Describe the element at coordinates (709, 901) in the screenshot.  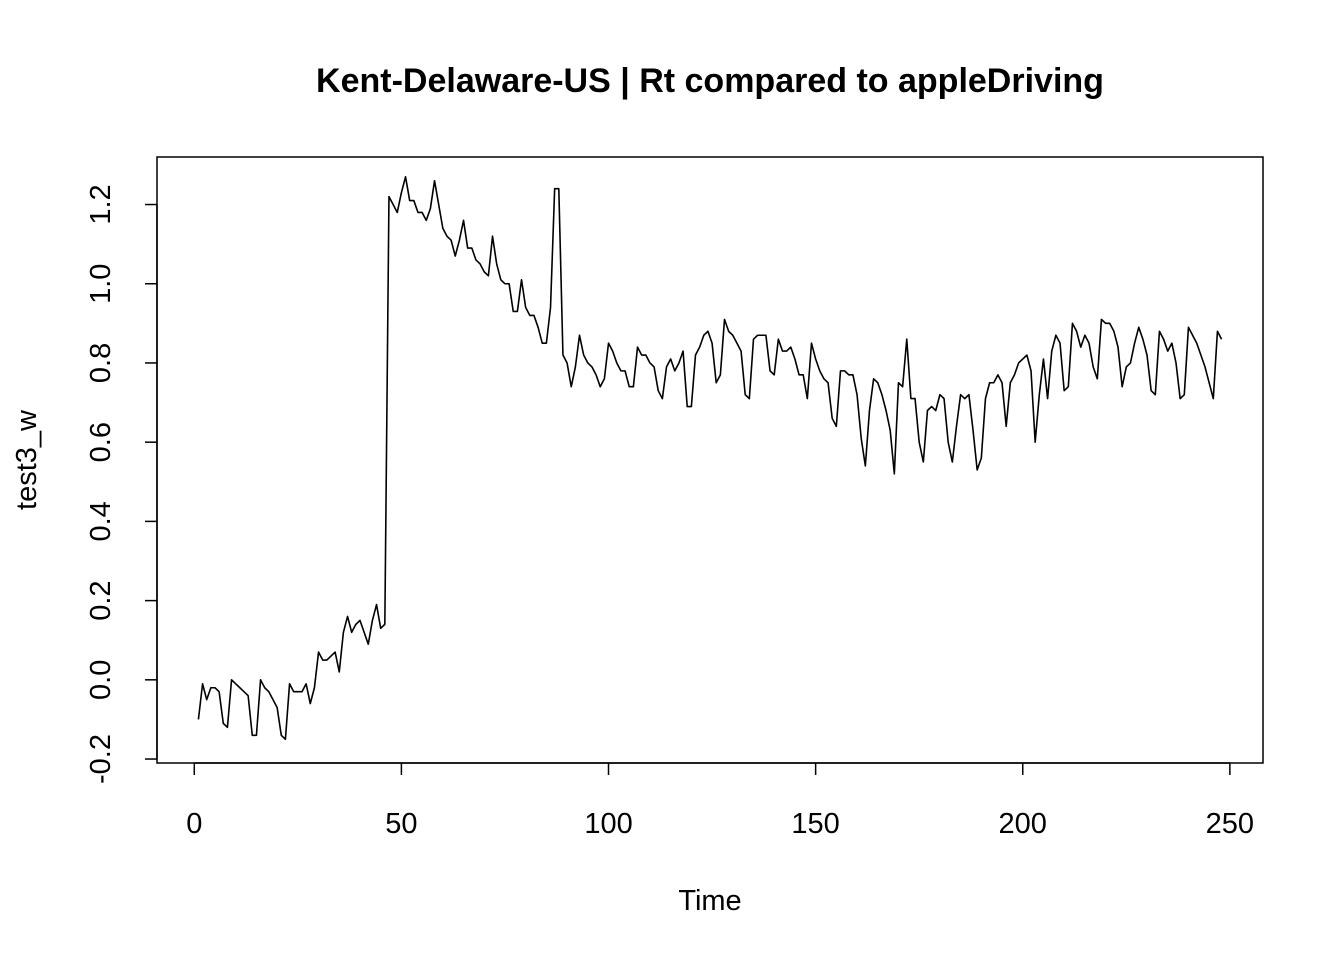
I see `x-axis-label: Time` at that location.